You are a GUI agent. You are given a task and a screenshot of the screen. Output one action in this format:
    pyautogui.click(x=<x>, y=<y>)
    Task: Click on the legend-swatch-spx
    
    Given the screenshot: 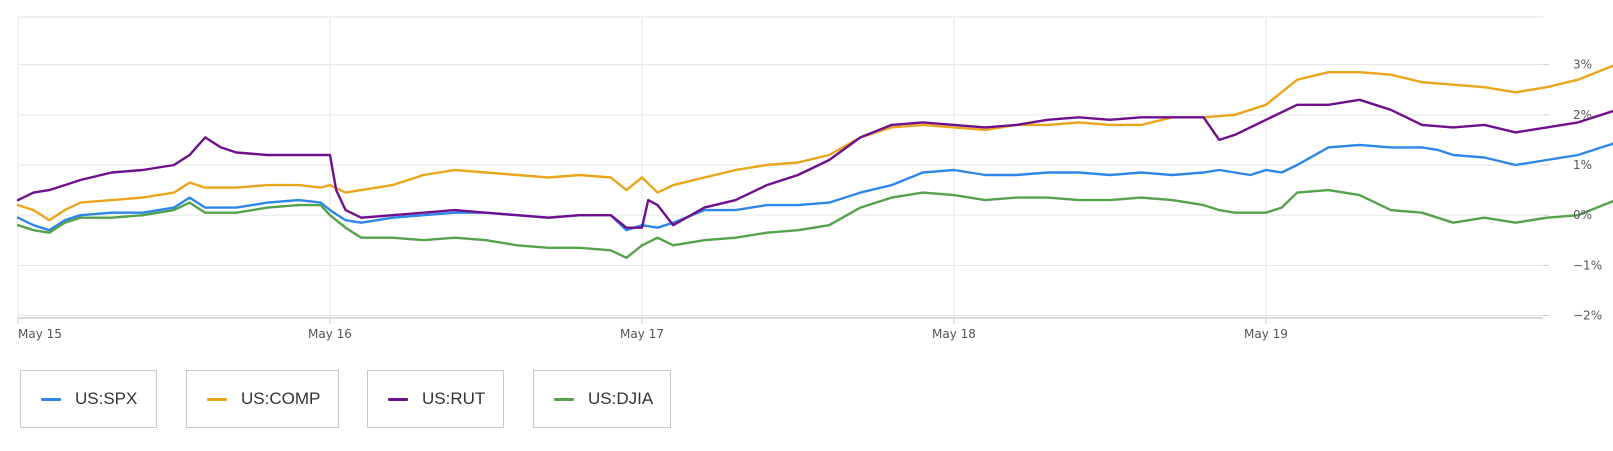 What is the action you would take?
    pyautogui.click(x=51, y=399)
    